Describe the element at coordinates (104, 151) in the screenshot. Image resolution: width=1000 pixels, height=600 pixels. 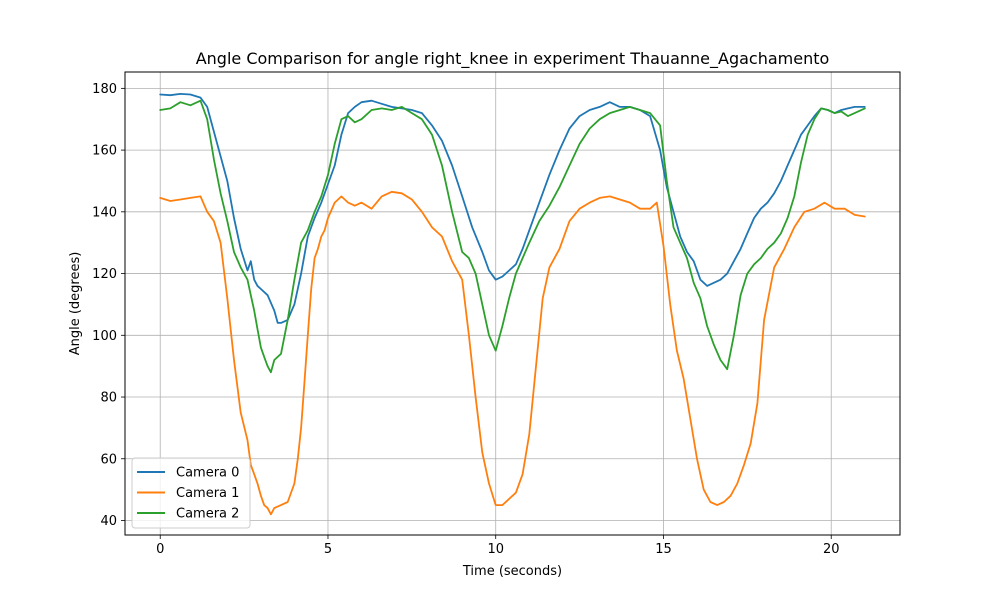
I see `y-tick-label: 160` at that location.